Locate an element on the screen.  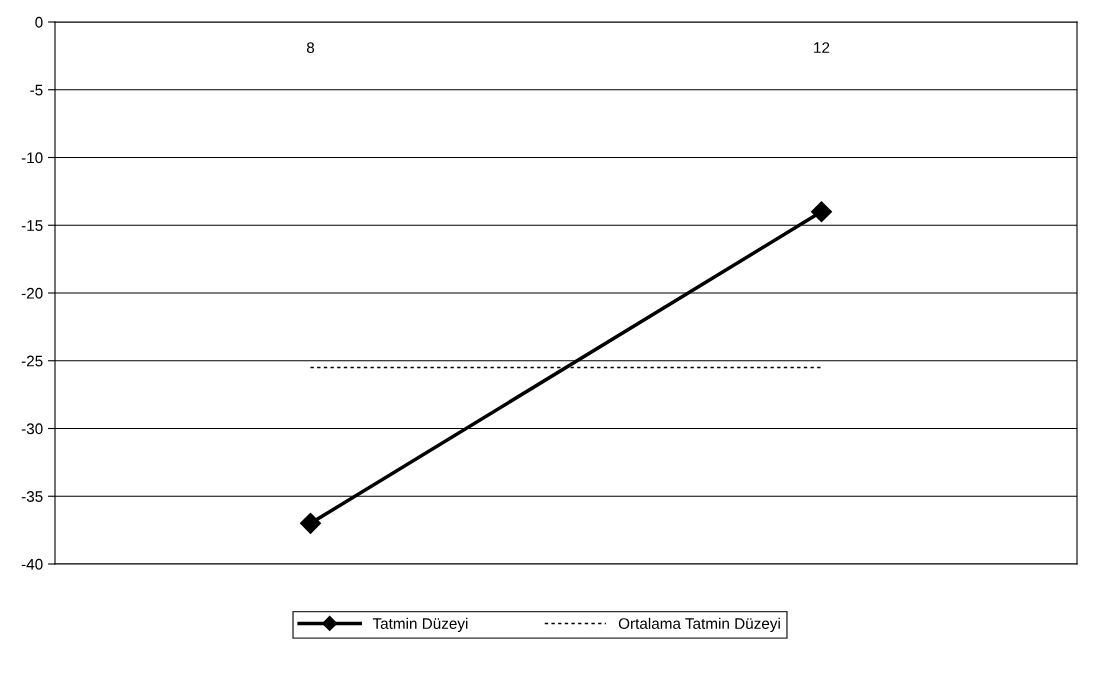
y-tick-label: -35 is located at coordinates (32, 496).